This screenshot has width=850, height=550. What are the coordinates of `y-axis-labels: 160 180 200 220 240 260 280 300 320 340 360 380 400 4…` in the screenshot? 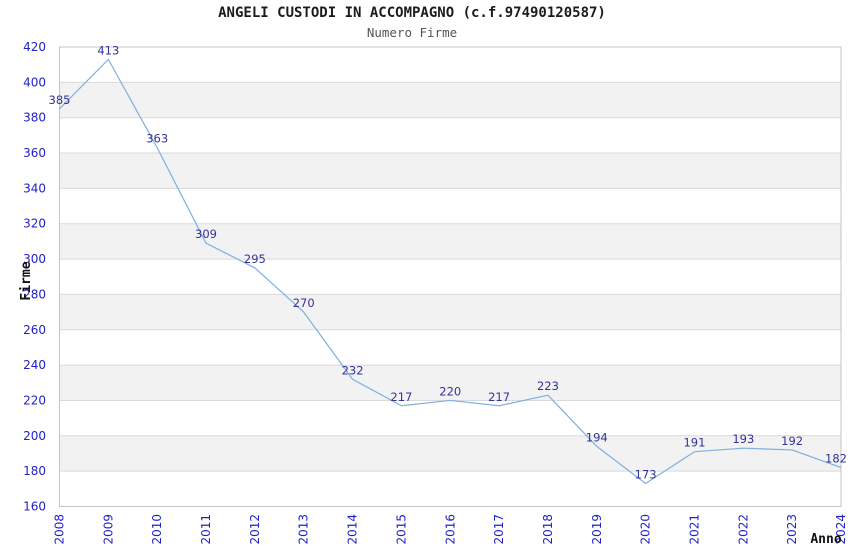 It's located at (34, 277).